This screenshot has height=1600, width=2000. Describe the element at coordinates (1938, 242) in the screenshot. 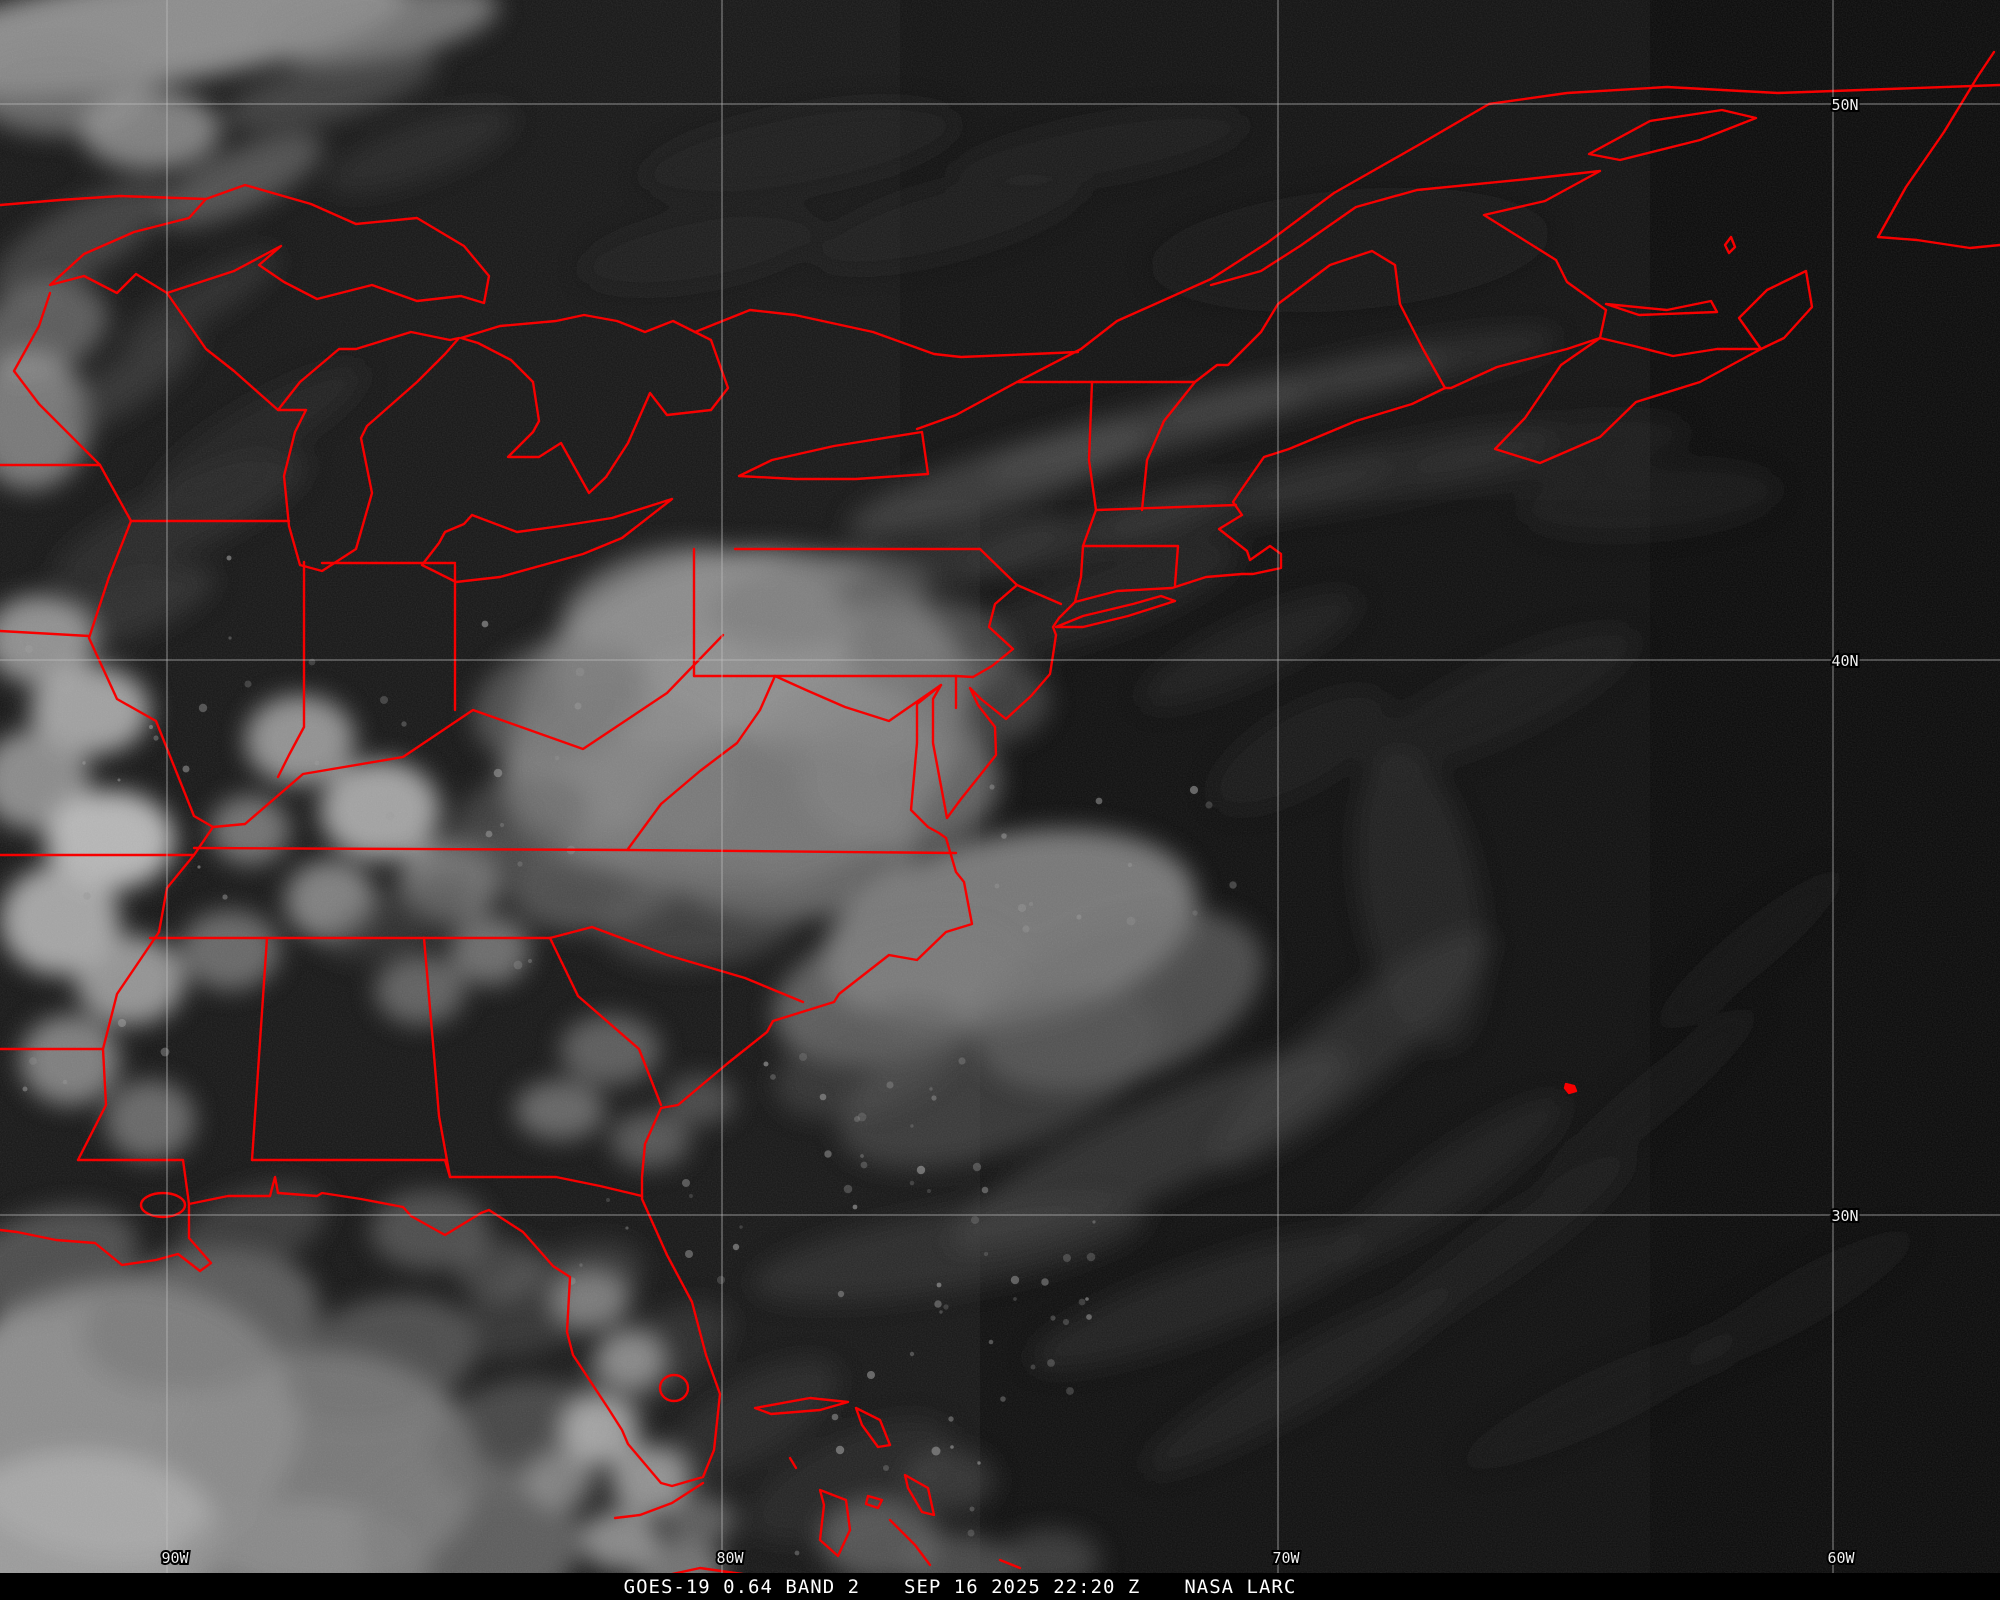

I see `newfoundland-south-coast` at that location.